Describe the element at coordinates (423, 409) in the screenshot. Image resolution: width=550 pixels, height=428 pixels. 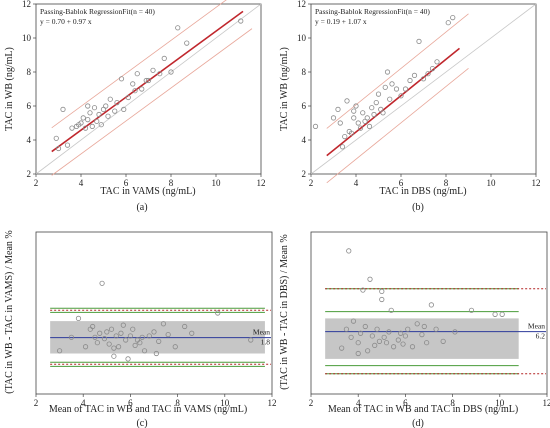
I see `panel-d-x-label: Mean of TAC in WB and TAC in DBS (ng/mL)` at that location.